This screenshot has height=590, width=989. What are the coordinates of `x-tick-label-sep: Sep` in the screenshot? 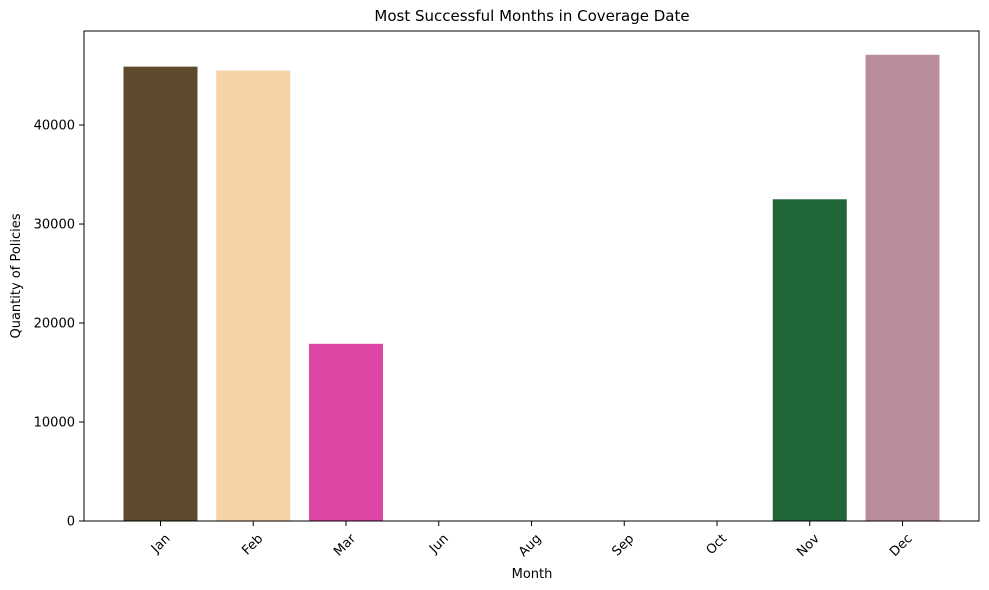 It's located at (623, 545).